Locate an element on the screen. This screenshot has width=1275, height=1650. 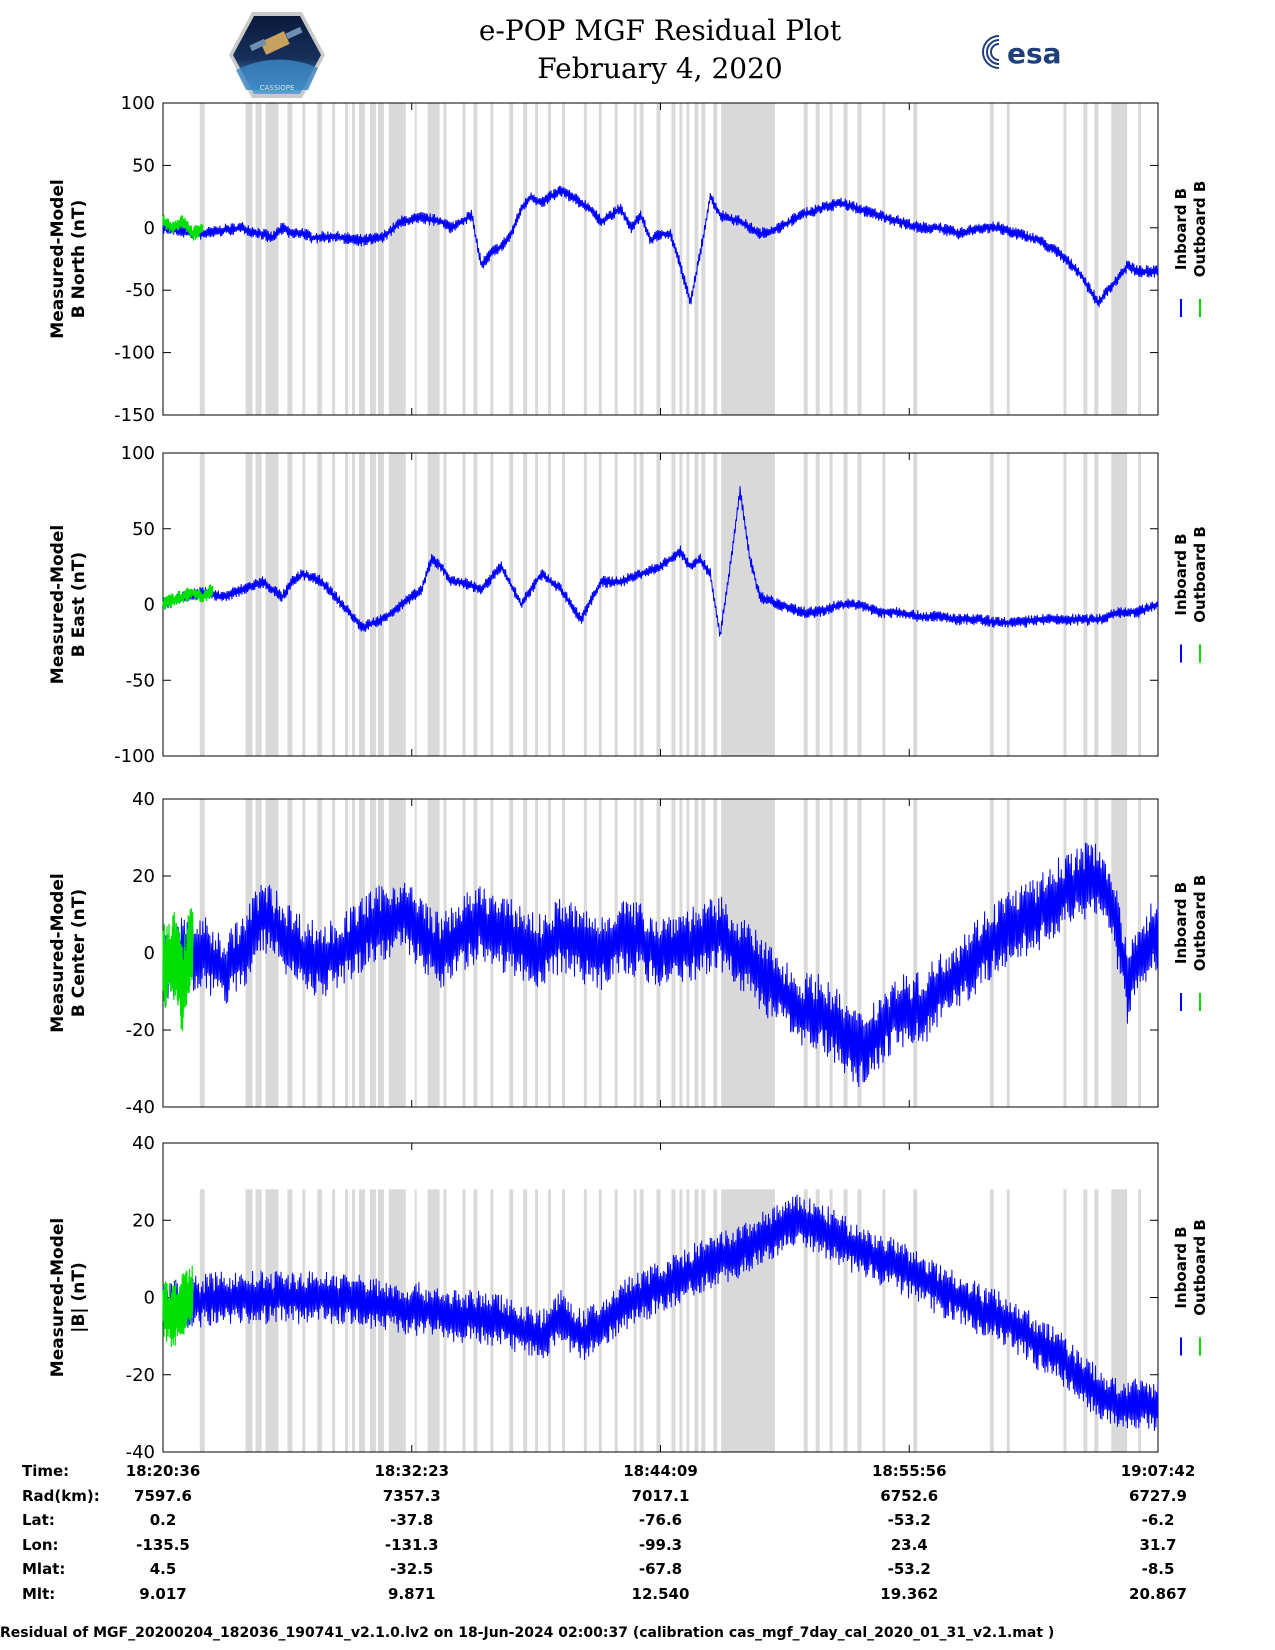
info-cell: 6727.9 is located at coordinates (1158, 1495).